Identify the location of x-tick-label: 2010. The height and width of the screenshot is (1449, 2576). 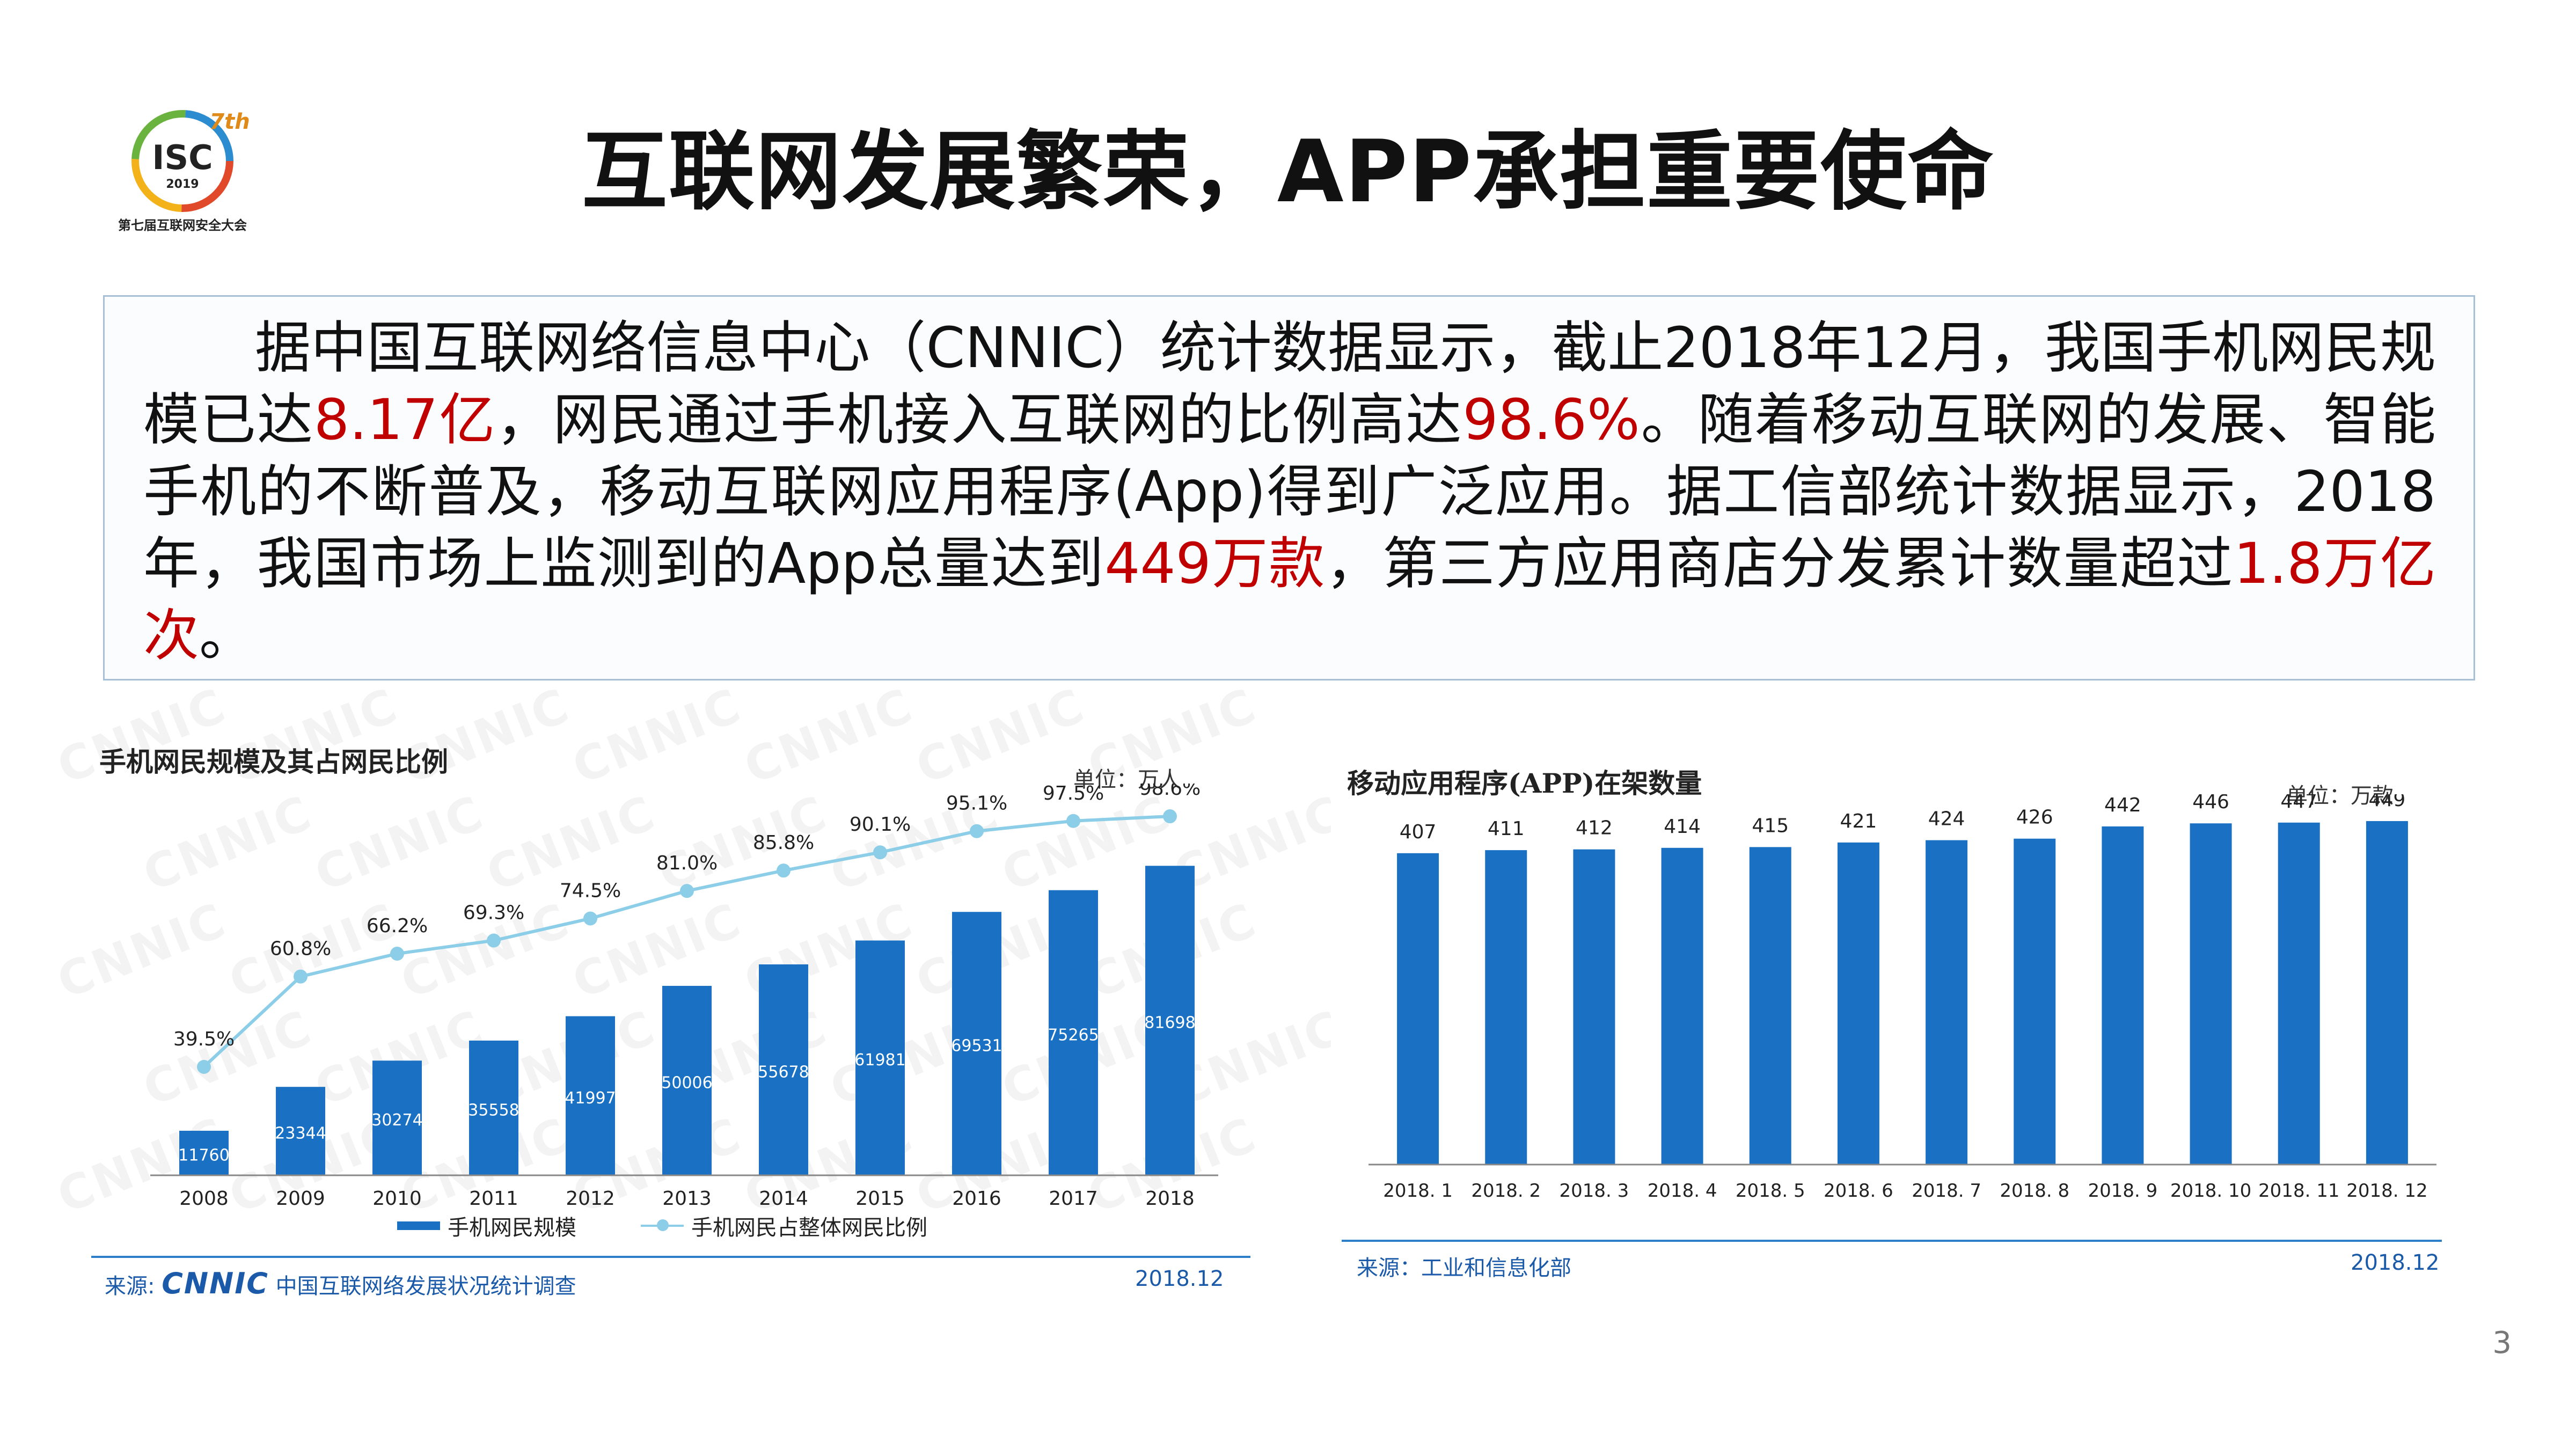
(397, 1199).